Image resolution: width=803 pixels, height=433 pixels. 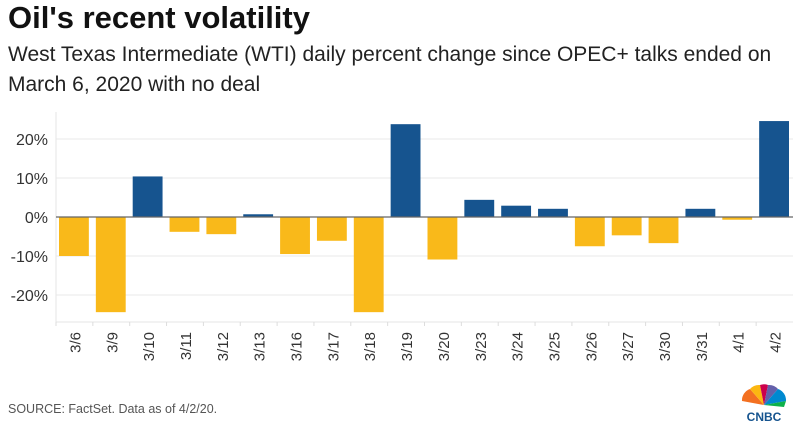 What do you see at coordinates (36, 218) in the screenshot?
I see `y-tick-label: 0%` at bounding box center [36, 218].